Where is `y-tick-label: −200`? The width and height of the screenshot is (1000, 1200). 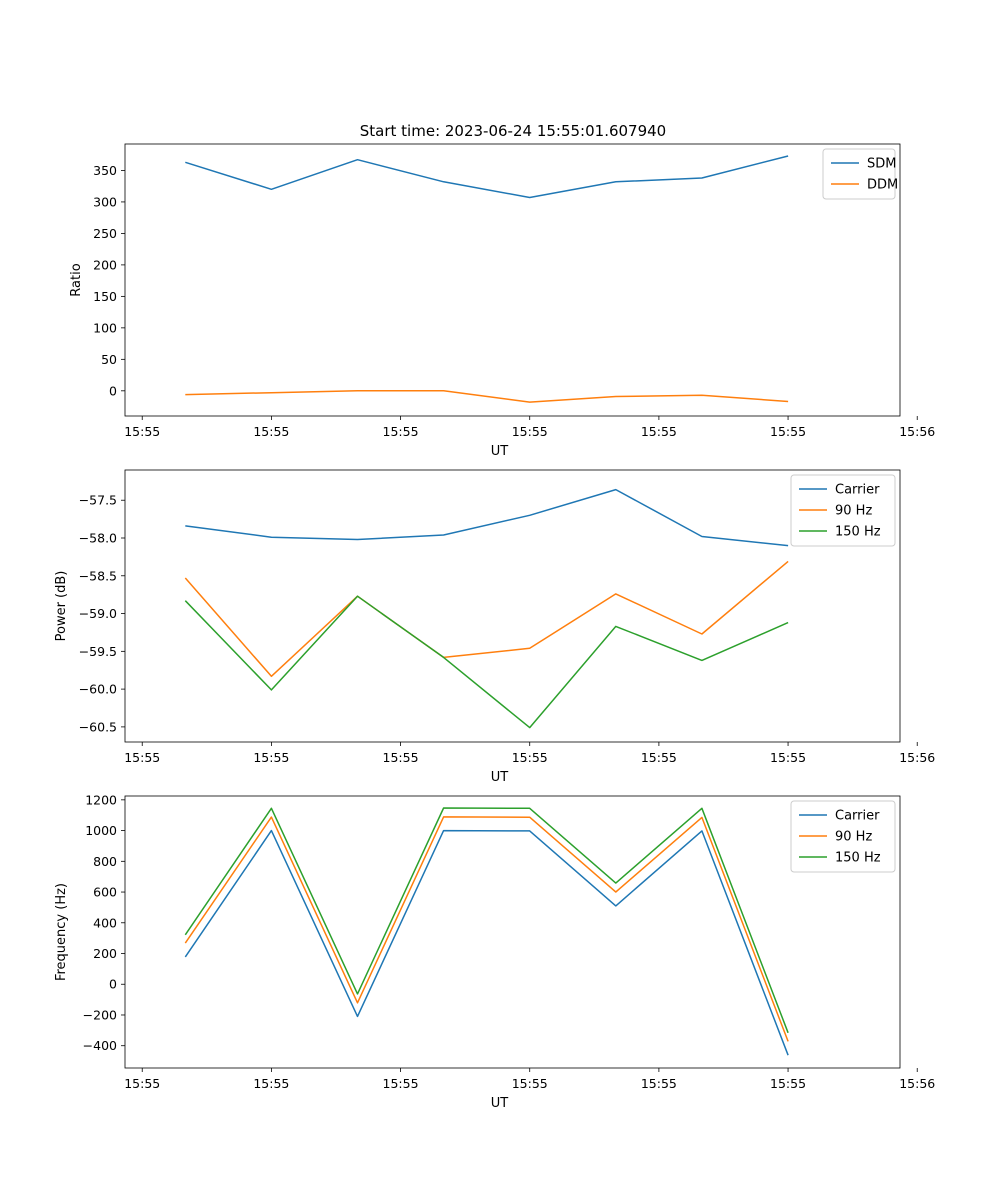
y-tick-label: −200 is located at coordinates (100, 1014).